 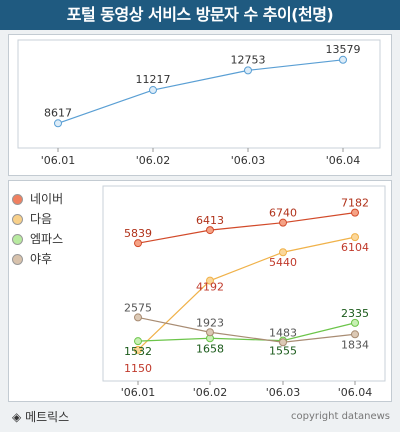 What do you see at coordinates (210, 220) in the screenshot?
I see `naver-value-label: 6413` at bounding box center [210, 220].